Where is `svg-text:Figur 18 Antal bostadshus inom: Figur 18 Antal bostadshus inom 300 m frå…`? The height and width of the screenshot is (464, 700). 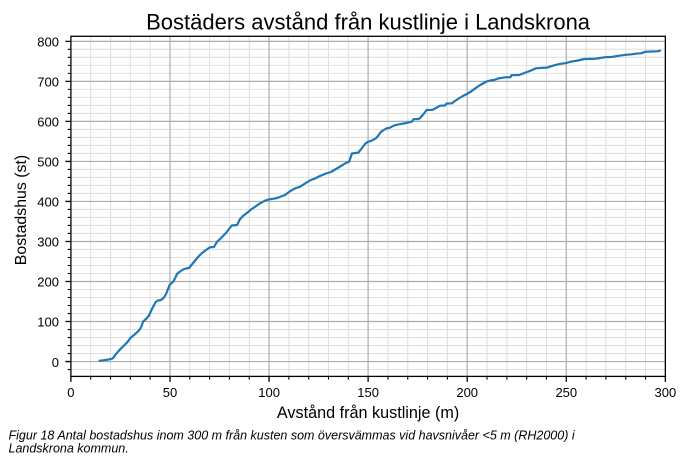
svg-text:Figur 18 Antal bostadshus inom: Figur 18 Antal bostadshus inom 300 m frå… is located at coordinates (292, 436).